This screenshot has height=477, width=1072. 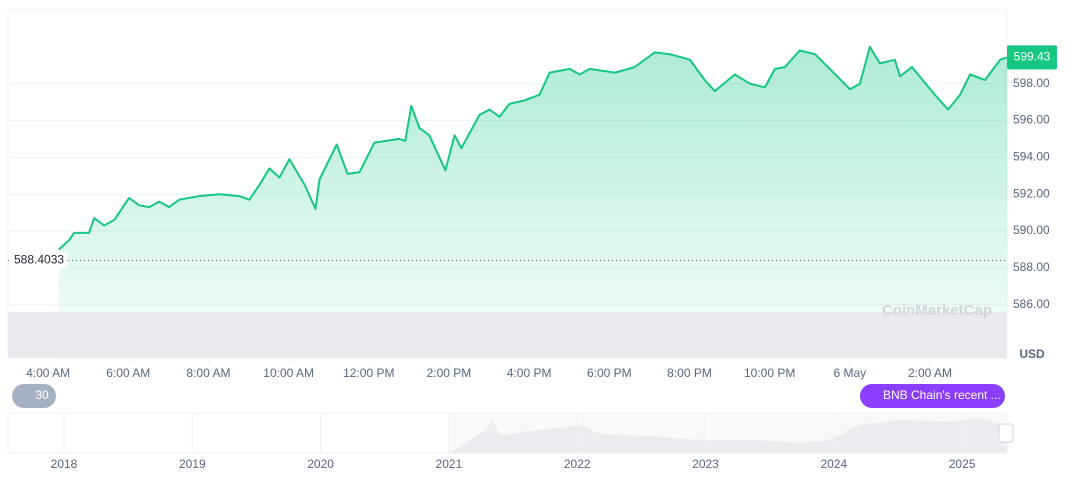 I want to click on y-tick-label: 590.00, so click(x=1031, y=230).